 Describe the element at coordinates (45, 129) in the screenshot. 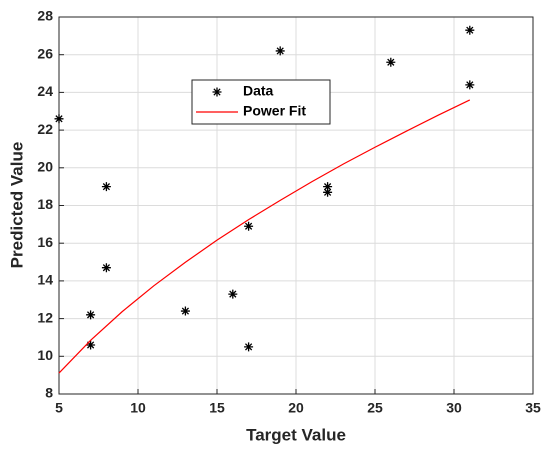

I see `y-tick-label: 22` at that location.